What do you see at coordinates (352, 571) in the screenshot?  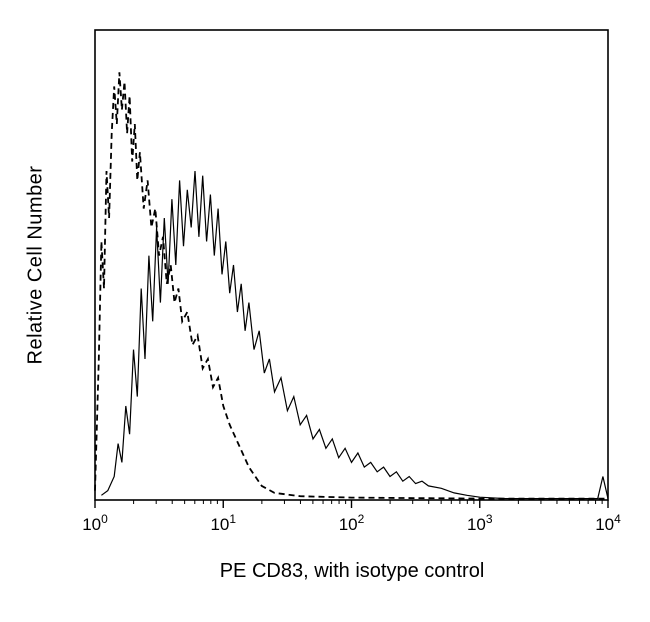 I see `x-axis-label: PE CD83, with isotype control` at bounding box center [352, 571].